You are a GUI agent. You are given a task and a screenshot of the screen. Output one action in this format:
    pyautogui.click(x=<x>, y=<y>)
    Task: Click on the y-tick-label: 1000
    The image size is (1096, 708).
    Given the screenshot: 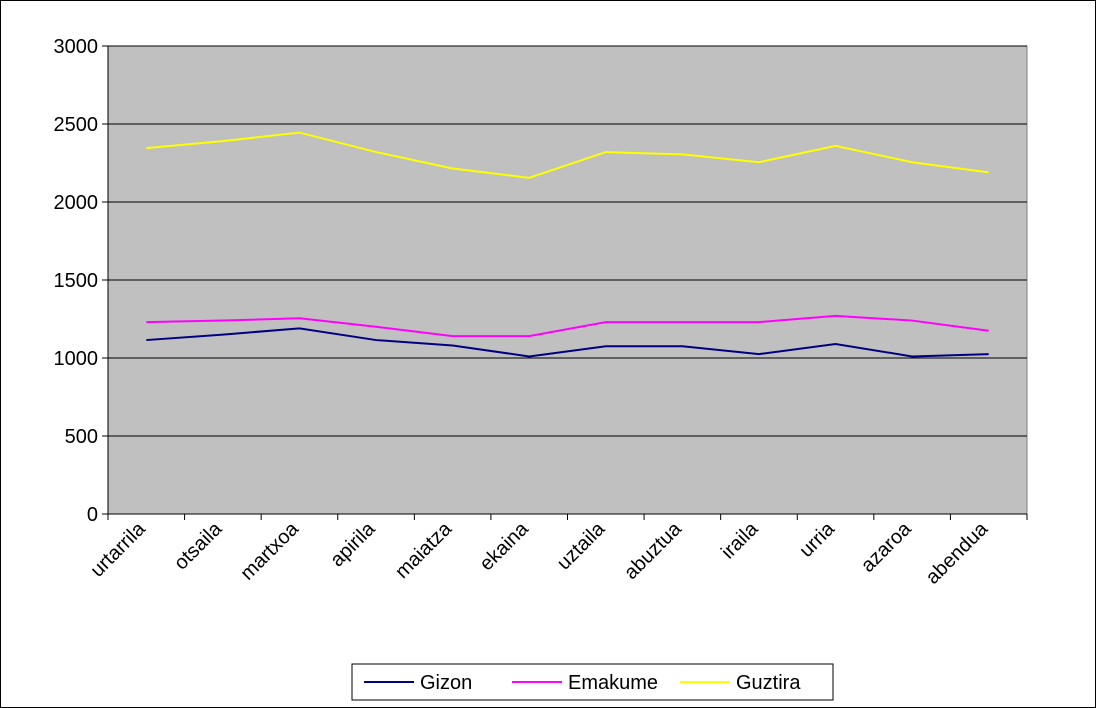 What is the action you would take?
    pyautogui.click(x=76, y=359)
    